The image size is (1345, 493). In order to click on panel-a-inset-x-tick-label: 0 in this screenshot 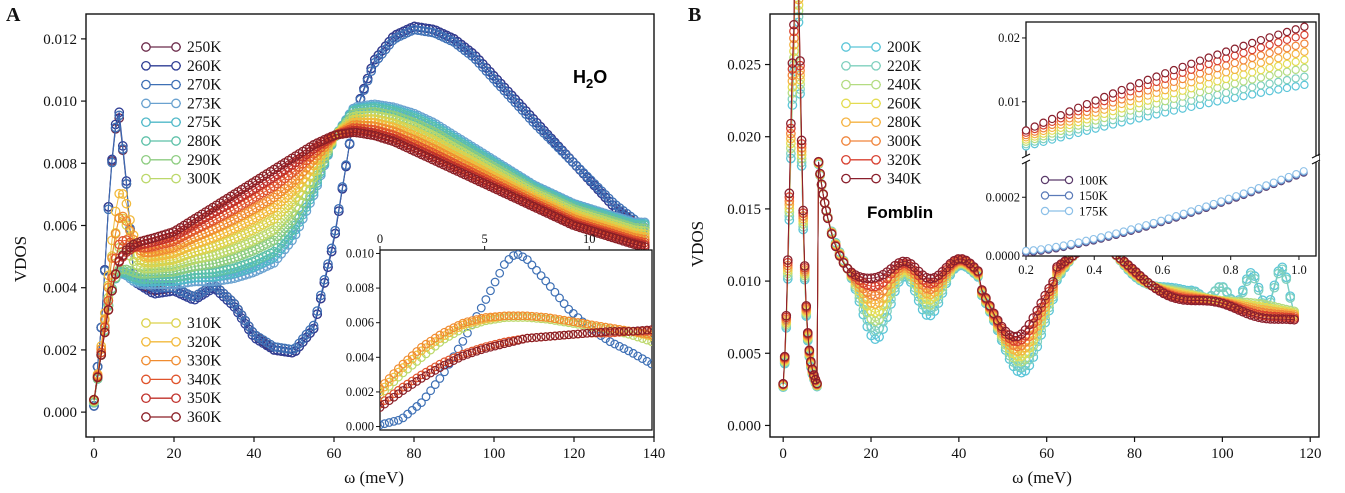, I will do `click(380, 239)`.